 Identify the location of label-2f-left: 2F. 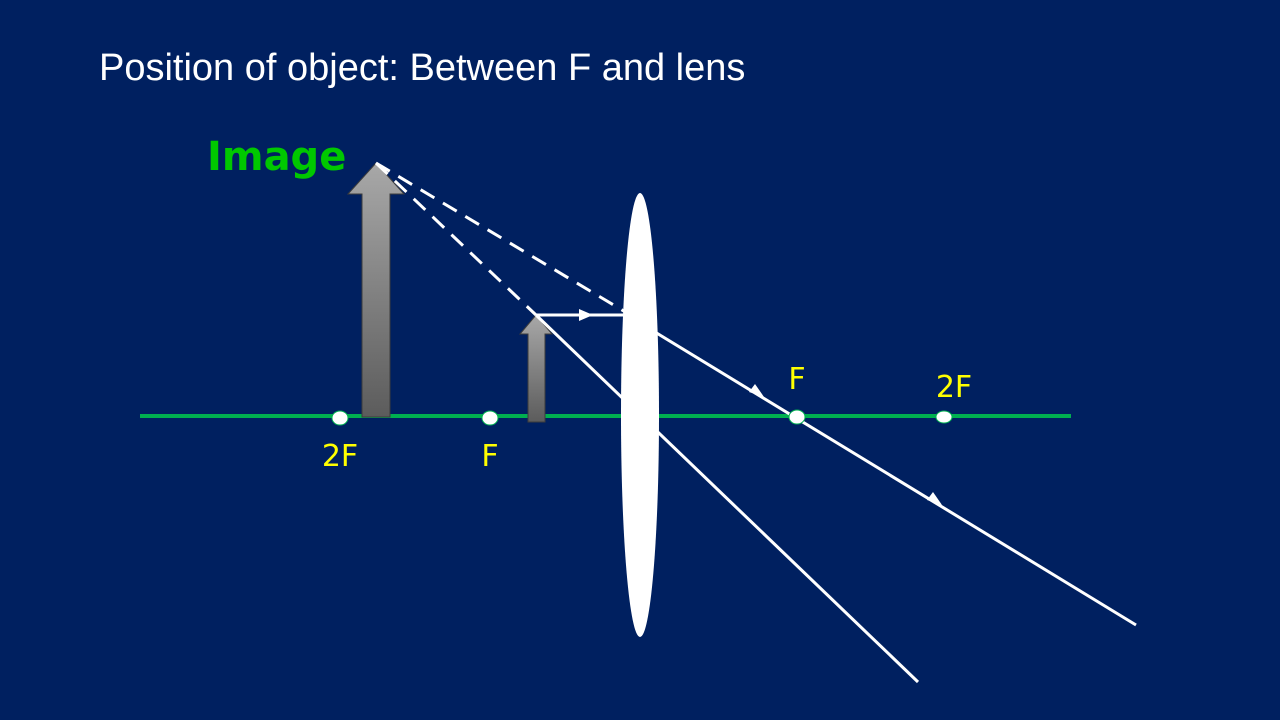
(340, 456).